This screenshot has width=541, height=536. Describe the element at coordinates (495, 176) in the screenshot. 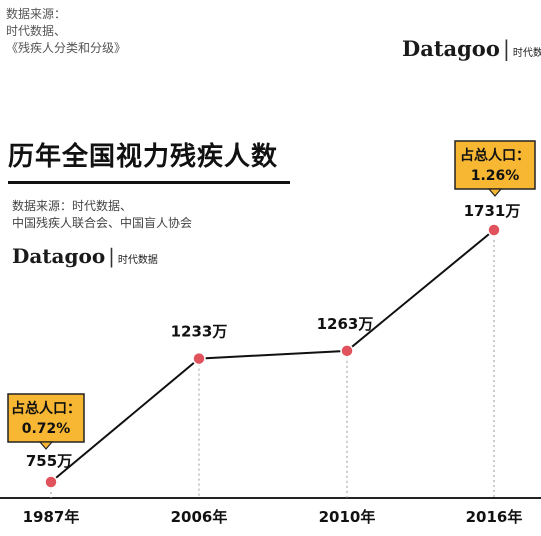

I see `callout-text: 1.26%` at that location.